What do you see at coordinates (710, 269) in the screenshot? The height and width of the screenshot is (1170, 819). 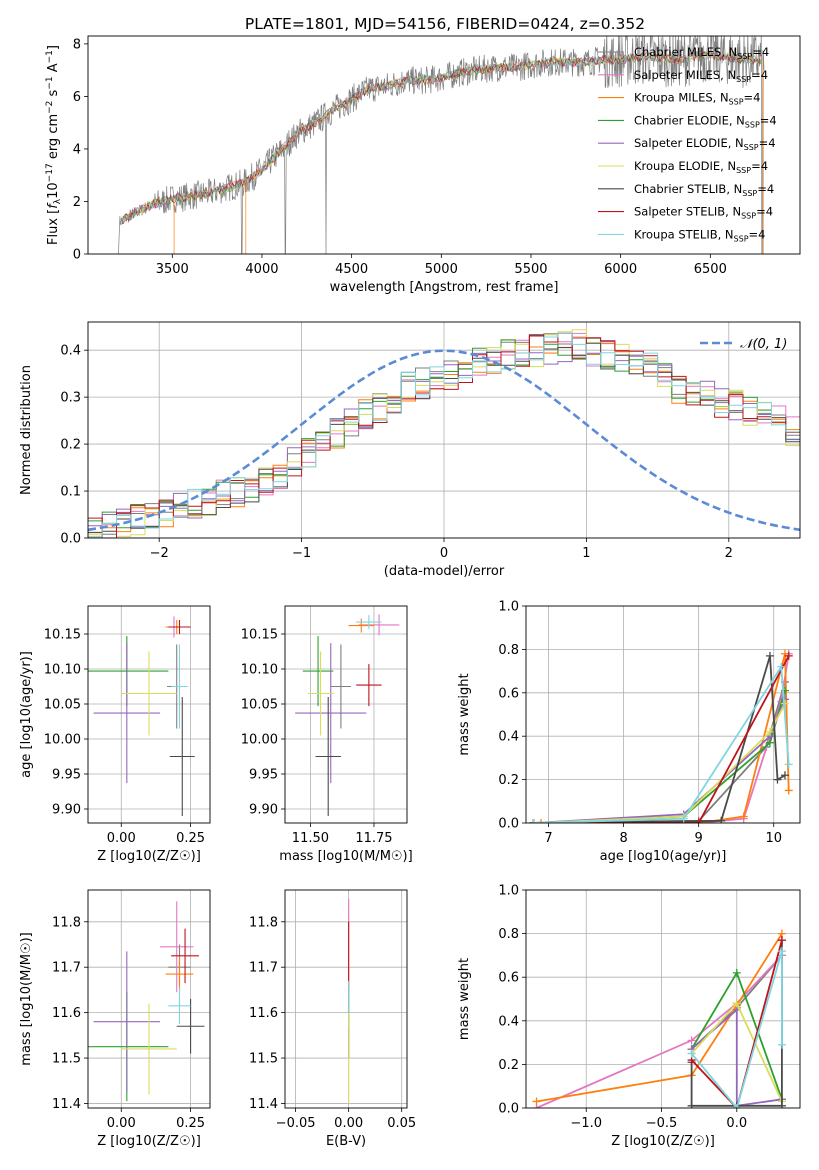 I see `x-tick-label: 6500` at bounding box center [710, 269].